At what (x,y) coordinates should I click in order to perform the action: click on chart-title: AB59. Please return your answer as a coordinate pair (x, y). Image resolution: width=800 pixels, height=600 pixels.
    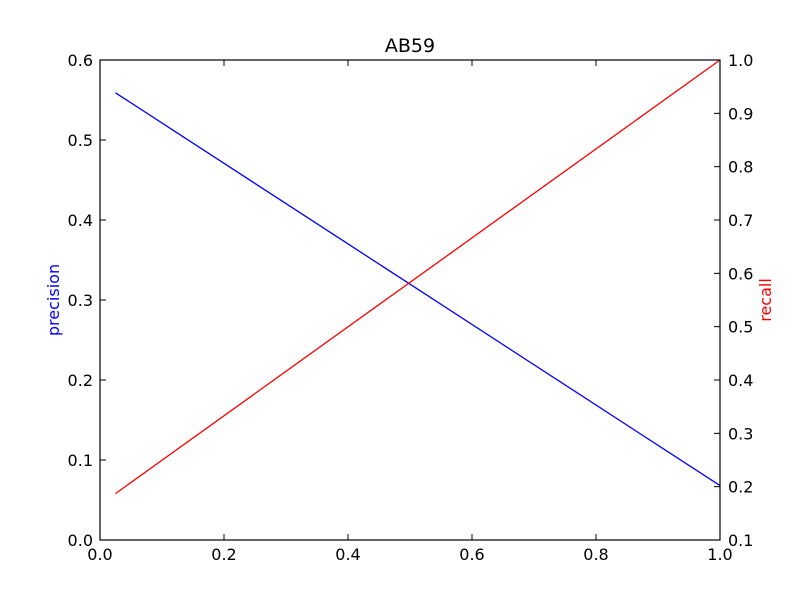
    Looking at the image, I should click on (410, 46).